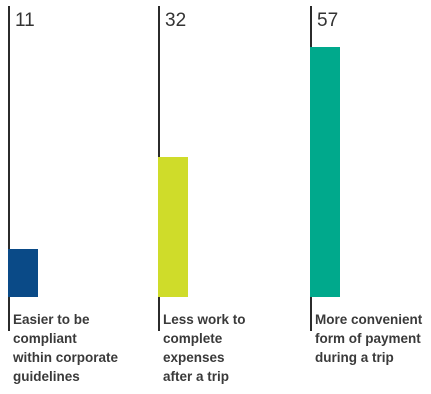  What do you see at coordinates (25, 20) in the screenshot?
I see `value-label: 11` at bounding box center [25, 20].